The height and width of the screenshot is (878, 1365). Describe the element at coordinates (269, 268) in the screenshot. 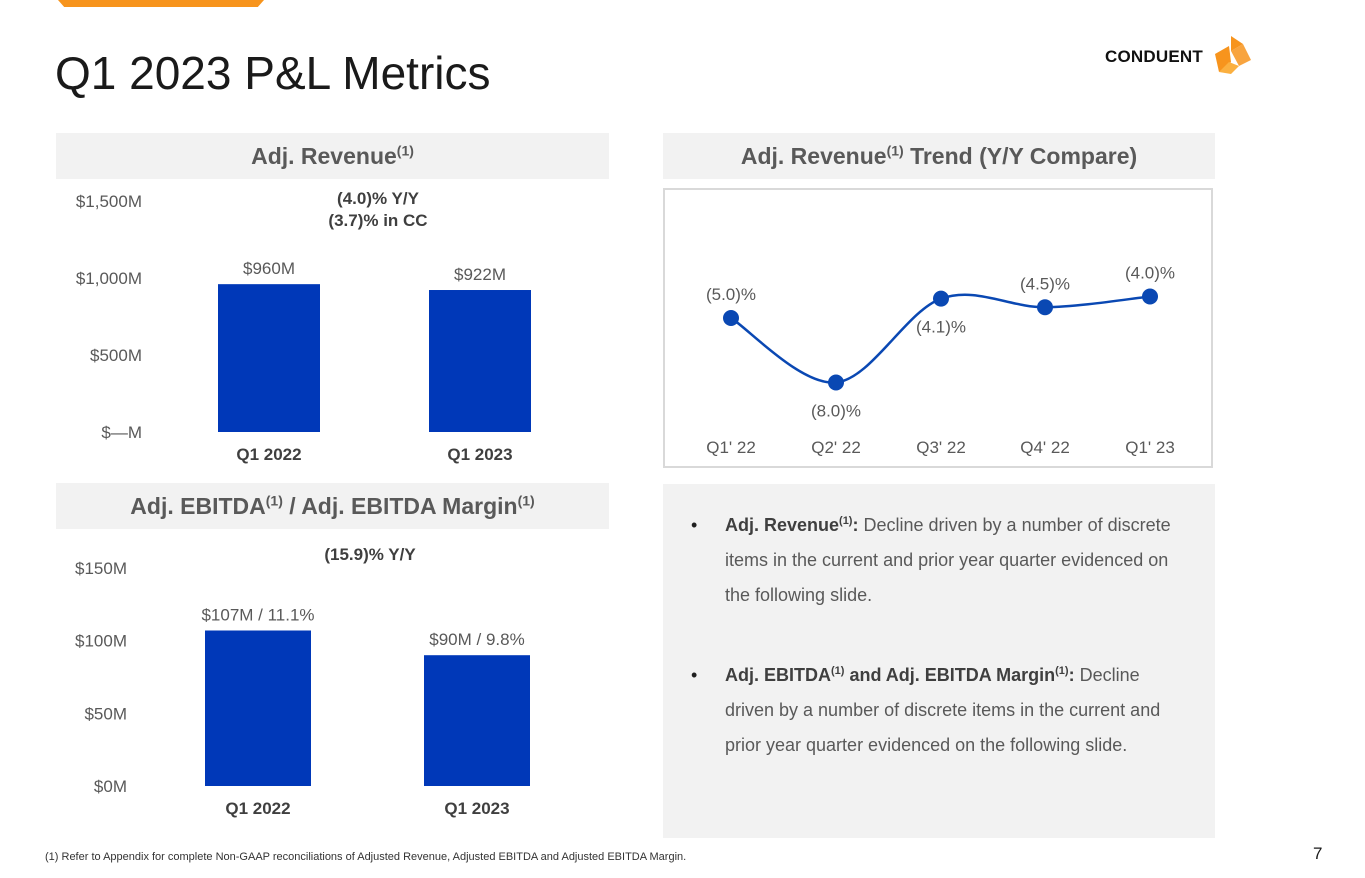

I see `revenue-data-label: $960M` at that location.